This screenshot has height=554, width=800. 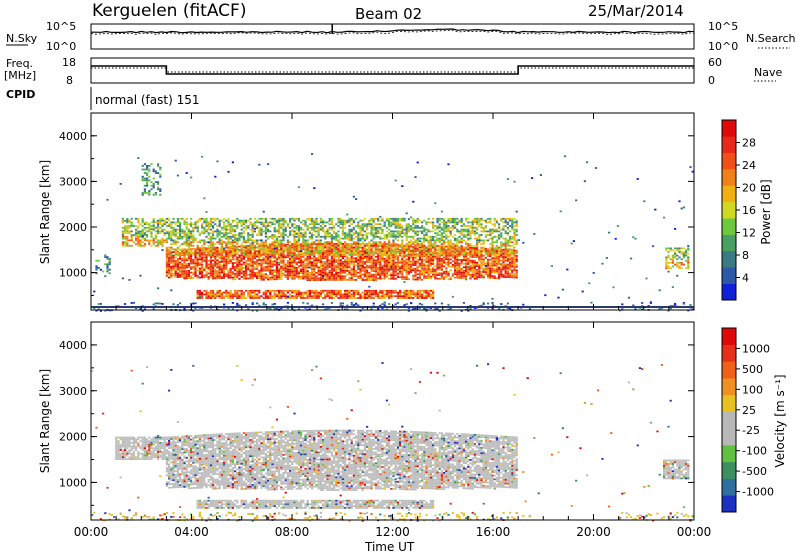 I want to click on freq-left-tick-bottom: 8, so click(x=69, y=80).